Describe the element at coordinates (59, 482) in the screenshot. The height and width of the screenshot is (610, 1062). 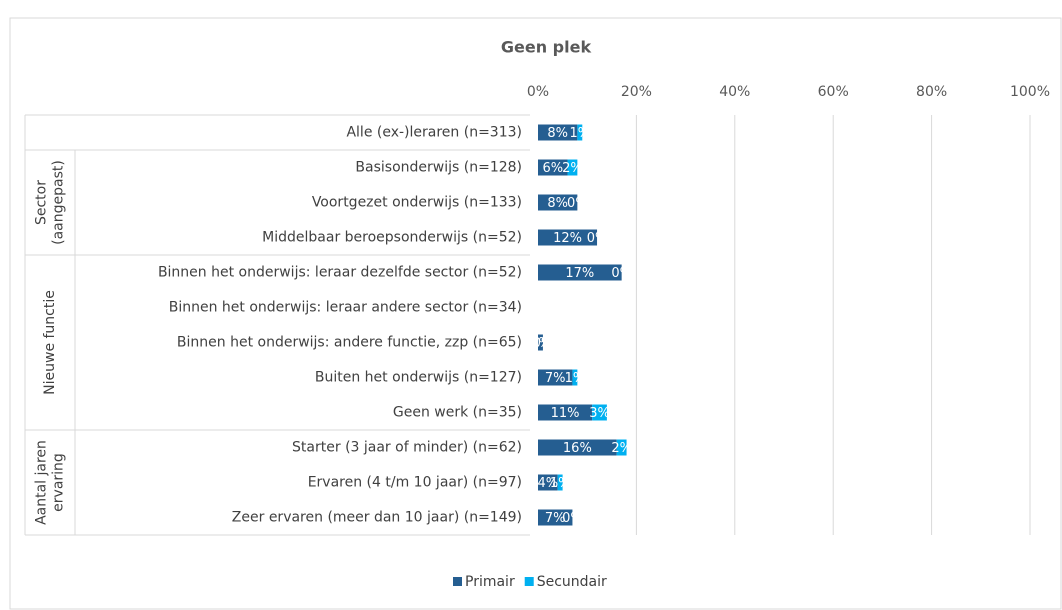
I see `group-label: ervaring` at that location.